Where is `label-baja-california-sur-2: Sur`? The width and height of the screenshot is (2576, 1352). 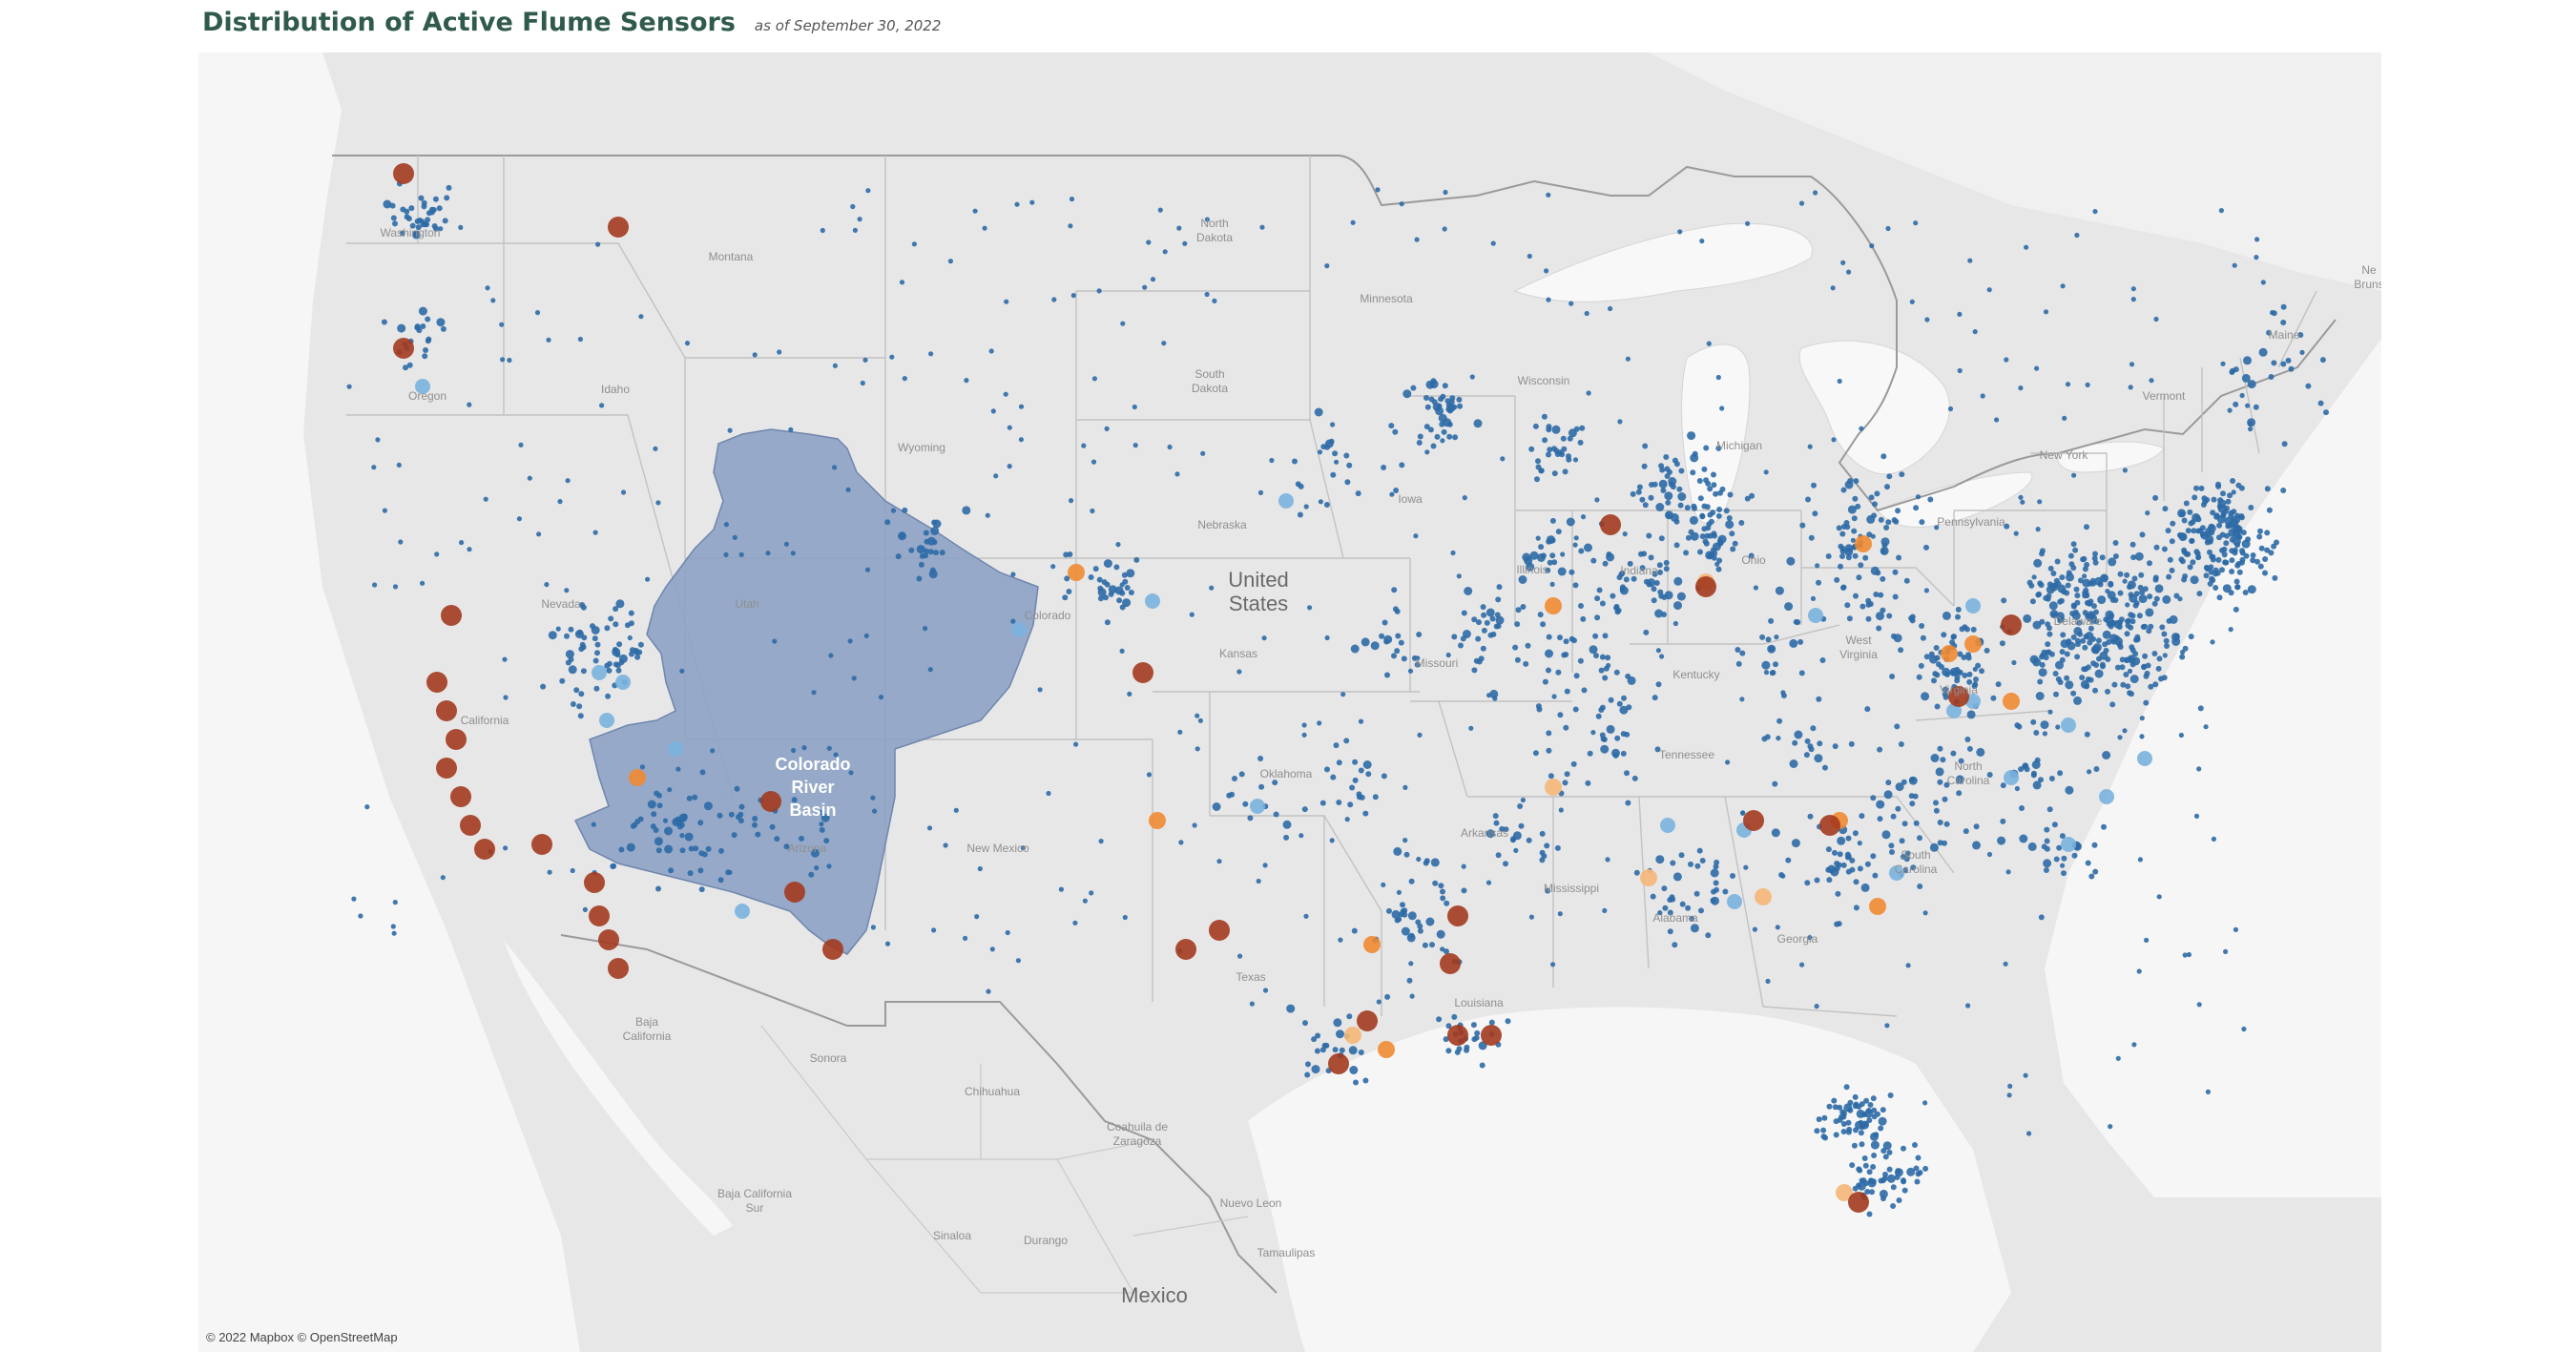 label-baja-california-sur-2: Sur is located at coordinates (755, 1208).